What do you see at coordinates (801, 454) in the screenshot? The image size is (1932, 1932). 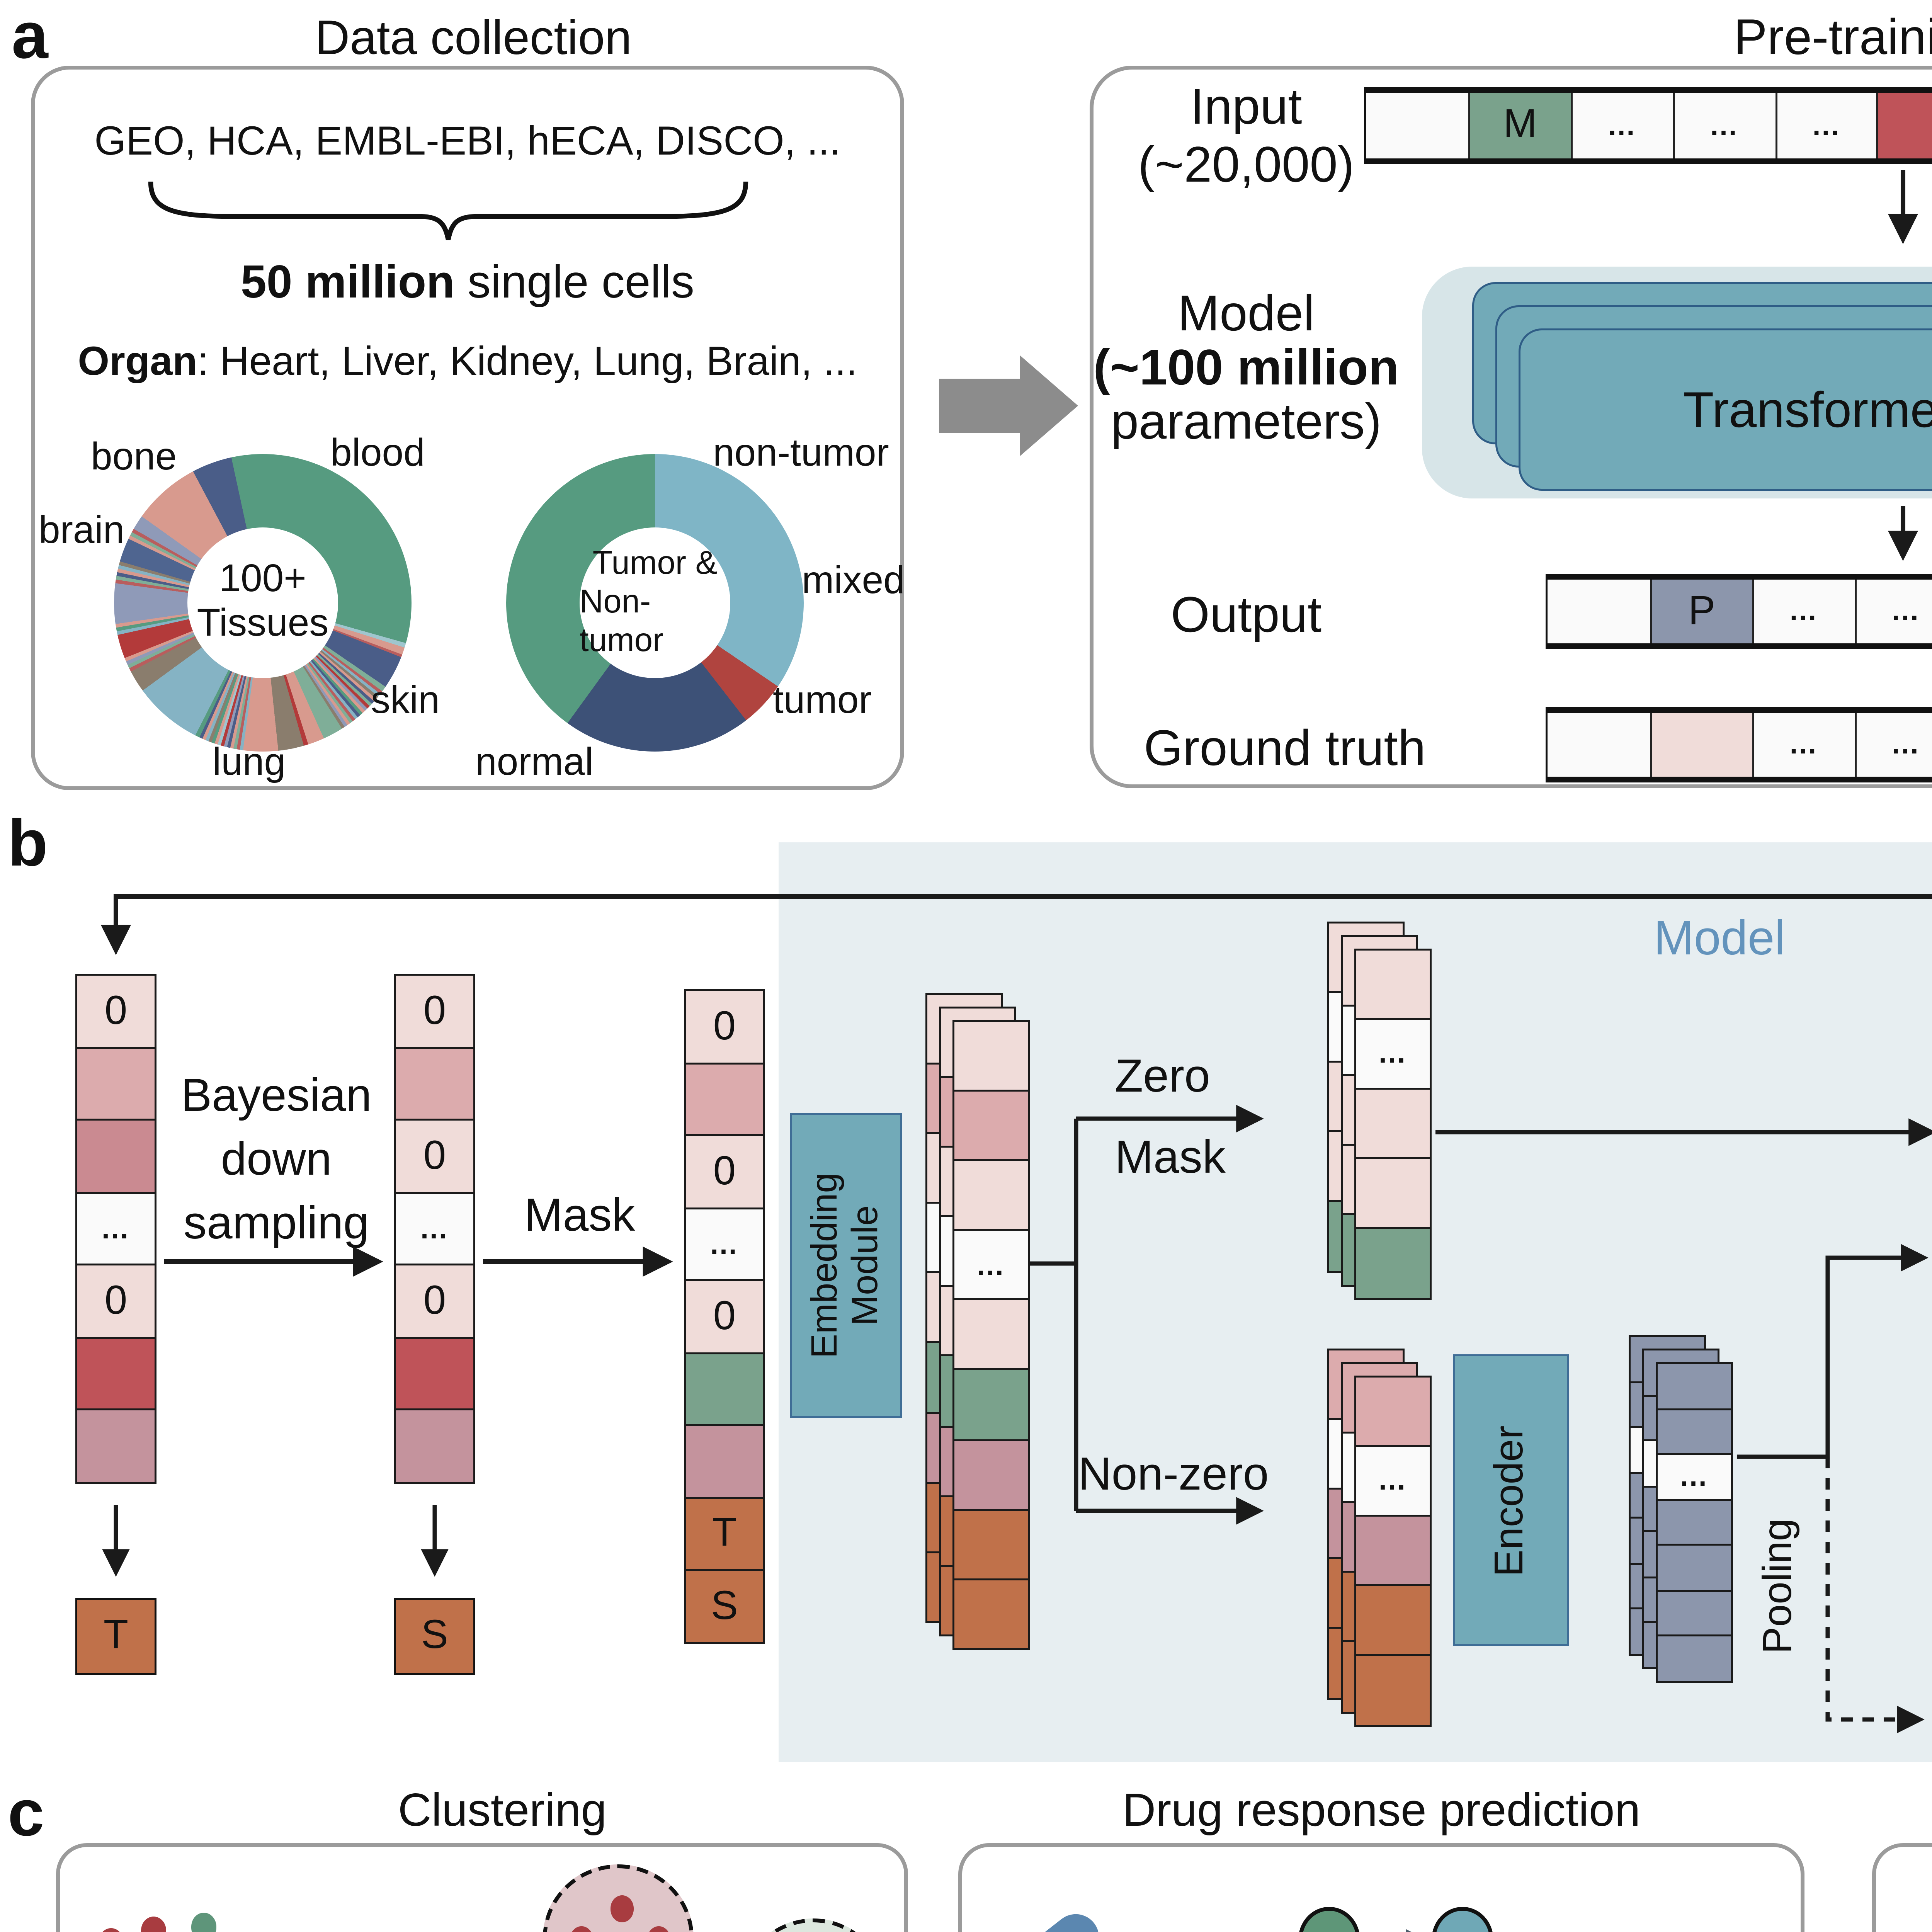 I see `tumor-label-nontumor: non-tumor` at bounding box center [801, 454].